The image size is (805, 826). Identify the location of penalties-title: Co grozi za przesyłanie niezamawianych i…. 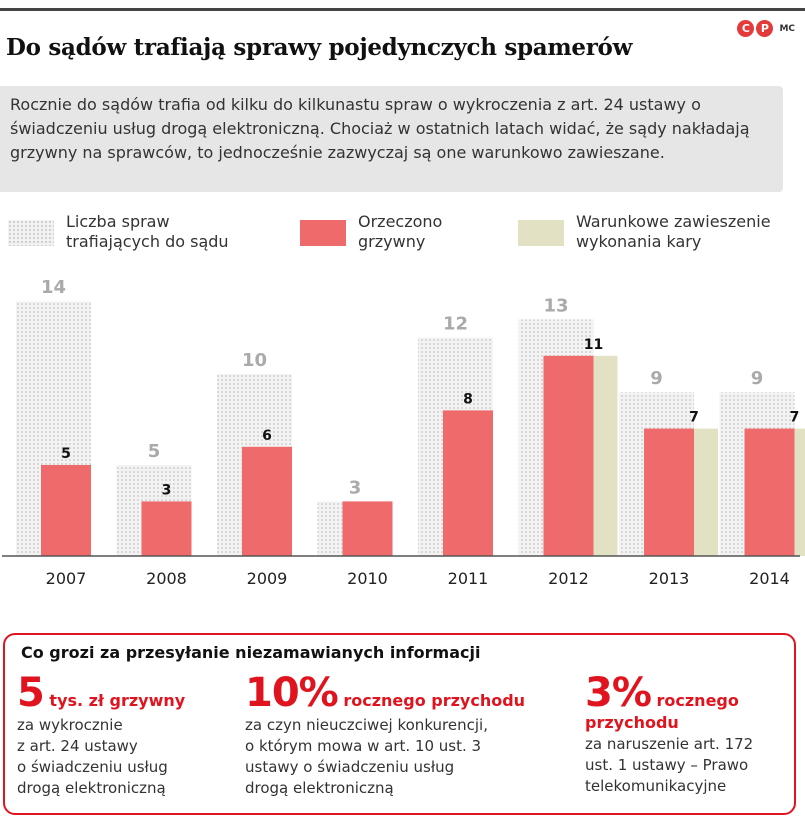
(251, 652).